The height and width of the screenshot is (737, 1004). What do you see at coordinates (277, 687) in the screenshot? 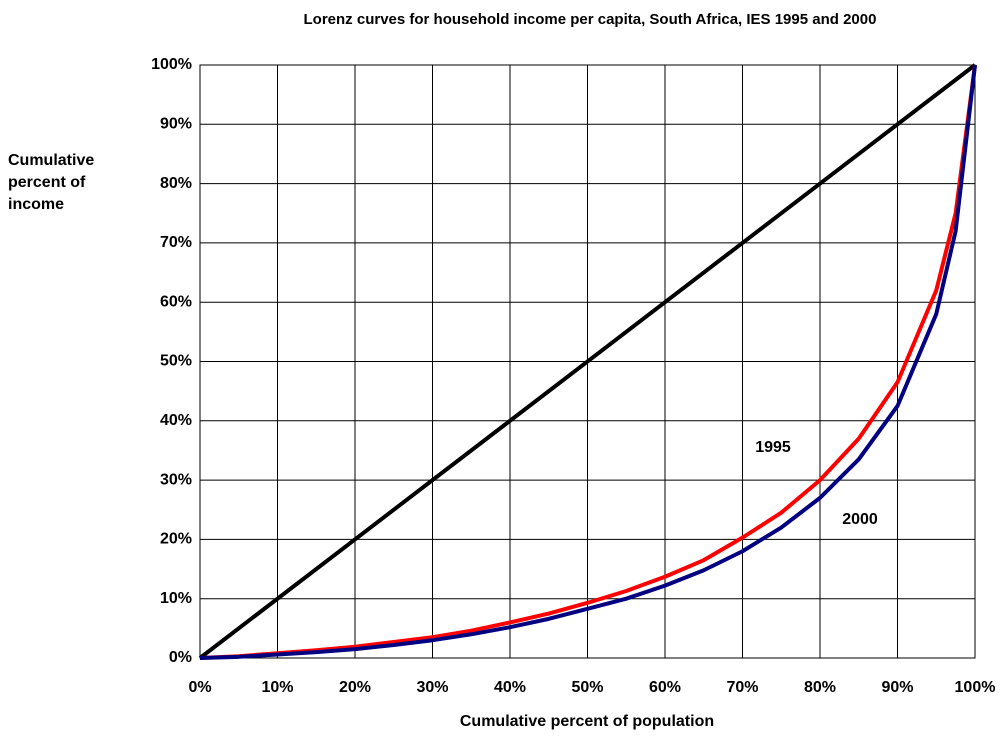
I see `x-tick-label: 10%` at bounding box center [277, 687].